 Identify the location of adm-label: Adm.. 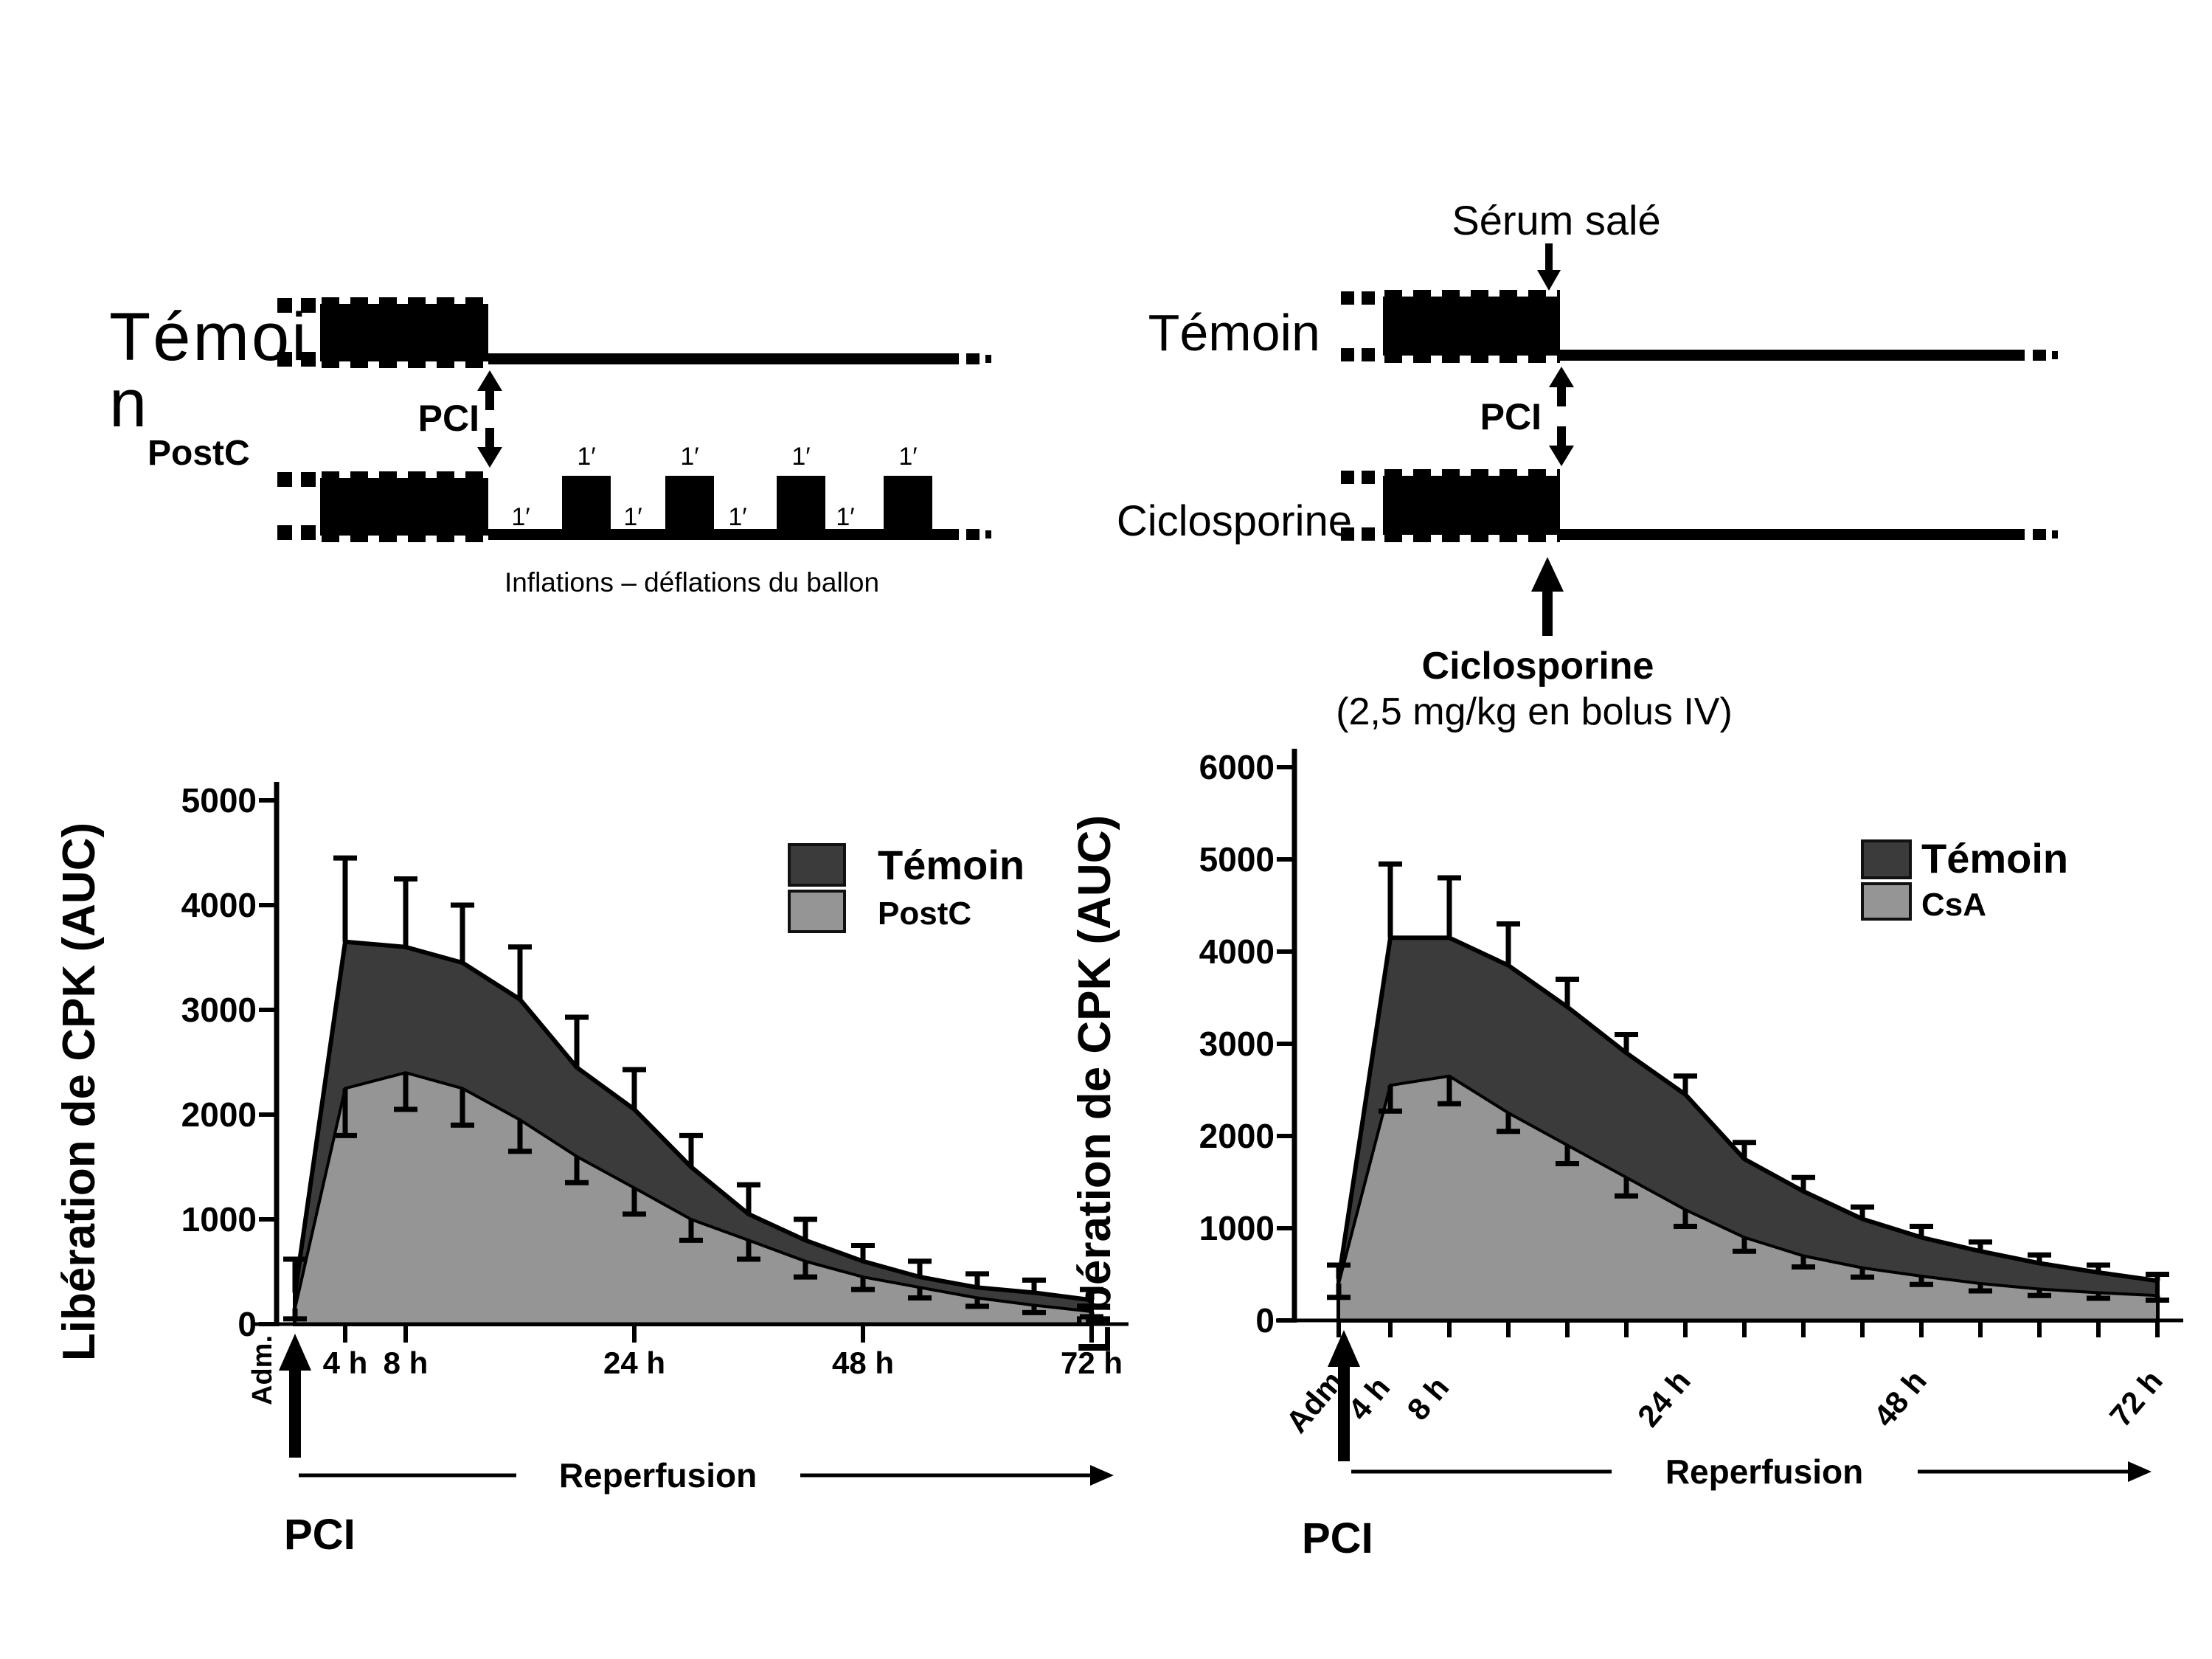
(263, 1370).